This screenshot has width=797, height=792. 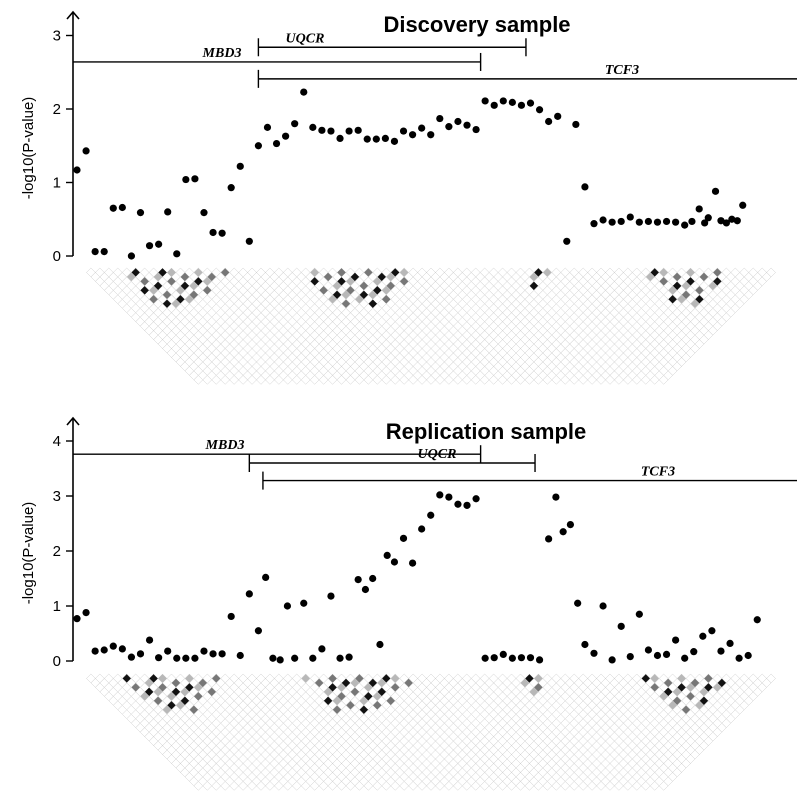 What do you see at coordinates (435, 464) in the screenshot?
I see `replication-gene-tracks: MBD3 UQCR TCF3` at bounding box center [435, 464].